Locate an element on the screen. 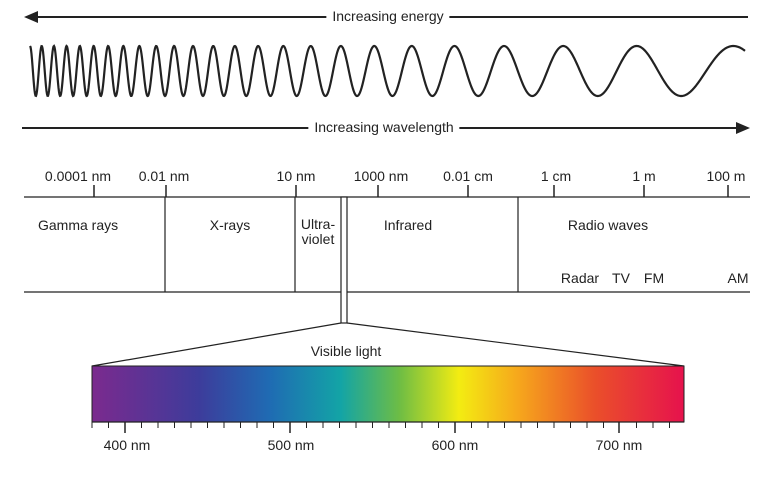 Image resolution: width=768 pixels, height=478 pixels. zoom-line-right is located at coordinates (515, 344).